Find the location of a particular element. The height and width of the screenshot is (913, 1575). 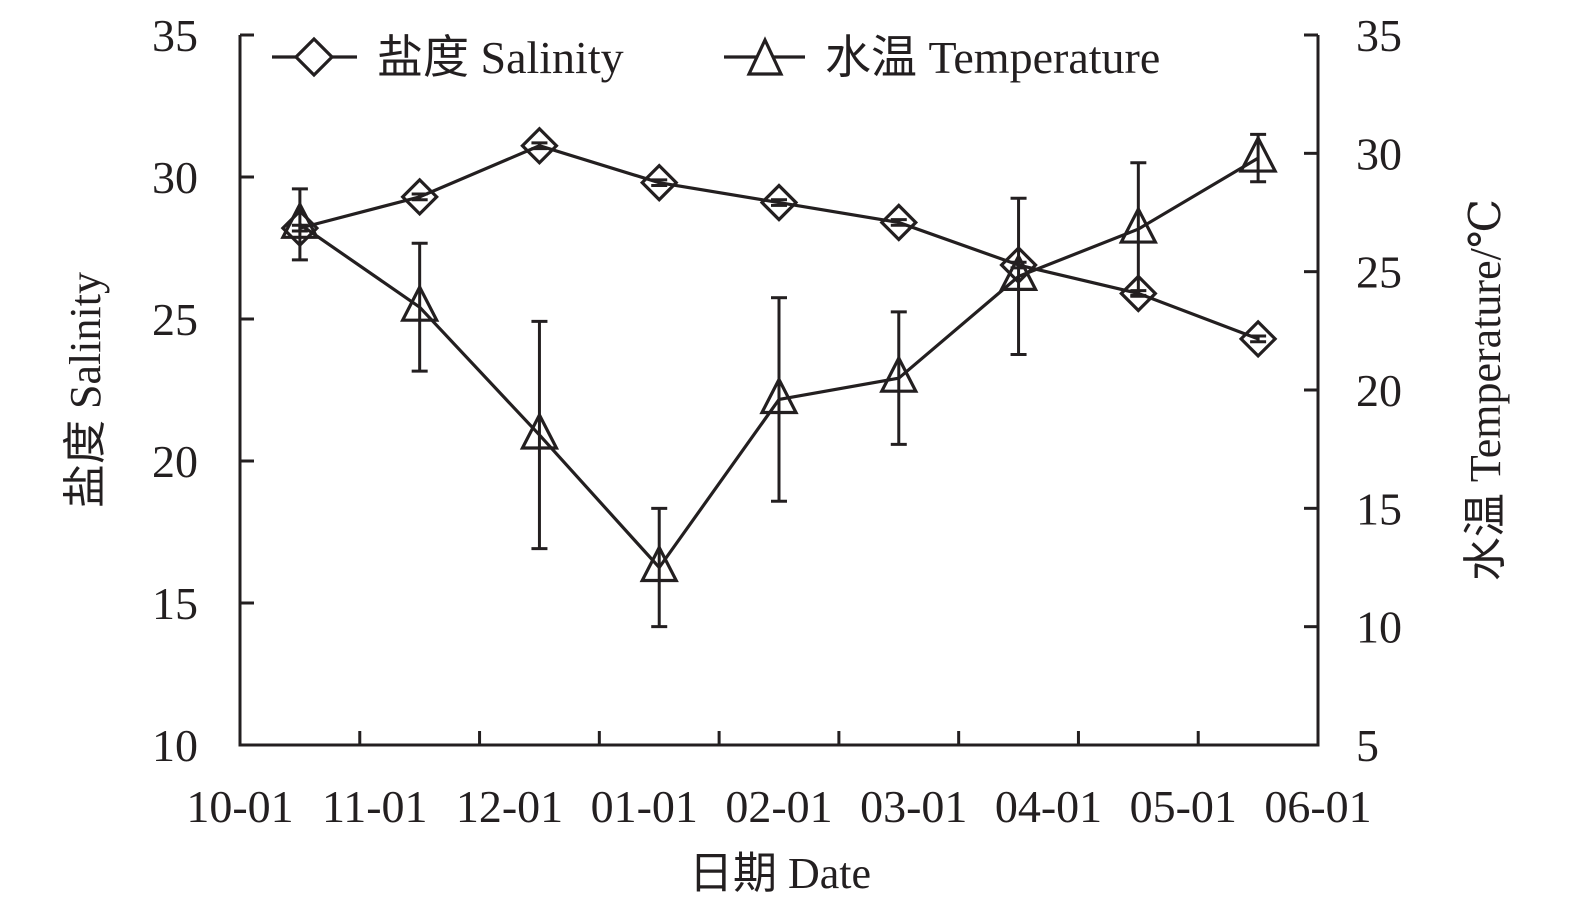

right-y-axis-title: 水温 Temperature/℃ is located at coordinates (1485, 390).